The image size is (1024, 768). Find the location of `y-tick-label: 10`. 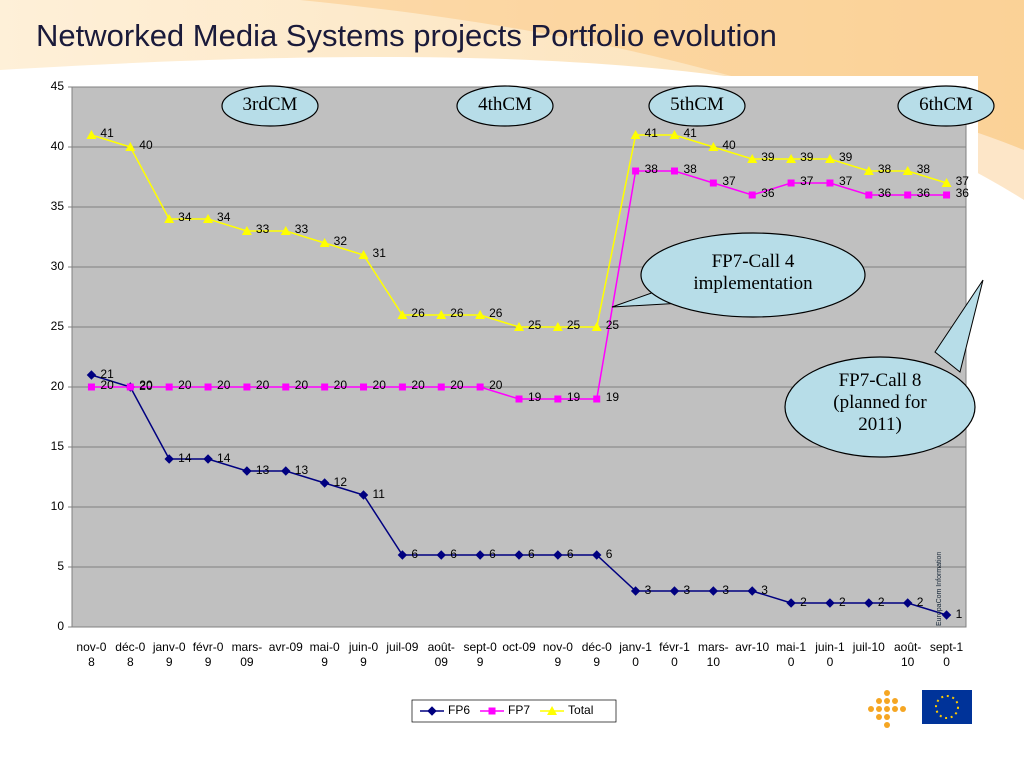

y-tick-label: 10 is located at coordinates (58, 506).